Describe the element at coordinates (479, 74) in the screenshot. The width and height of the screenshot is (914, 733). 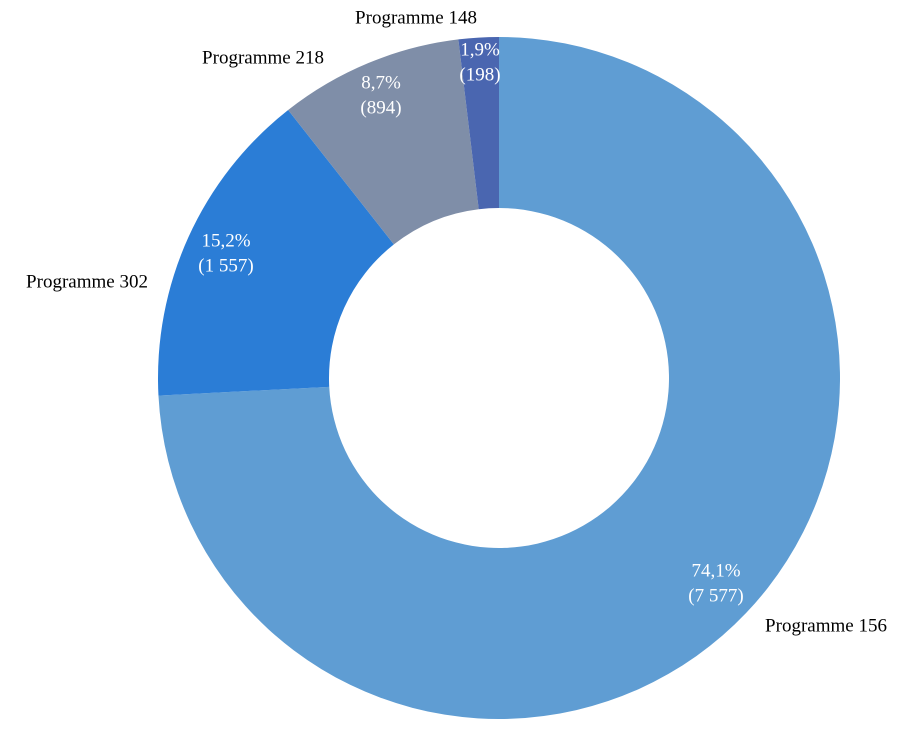
I see `count-label: (198)` at that location.